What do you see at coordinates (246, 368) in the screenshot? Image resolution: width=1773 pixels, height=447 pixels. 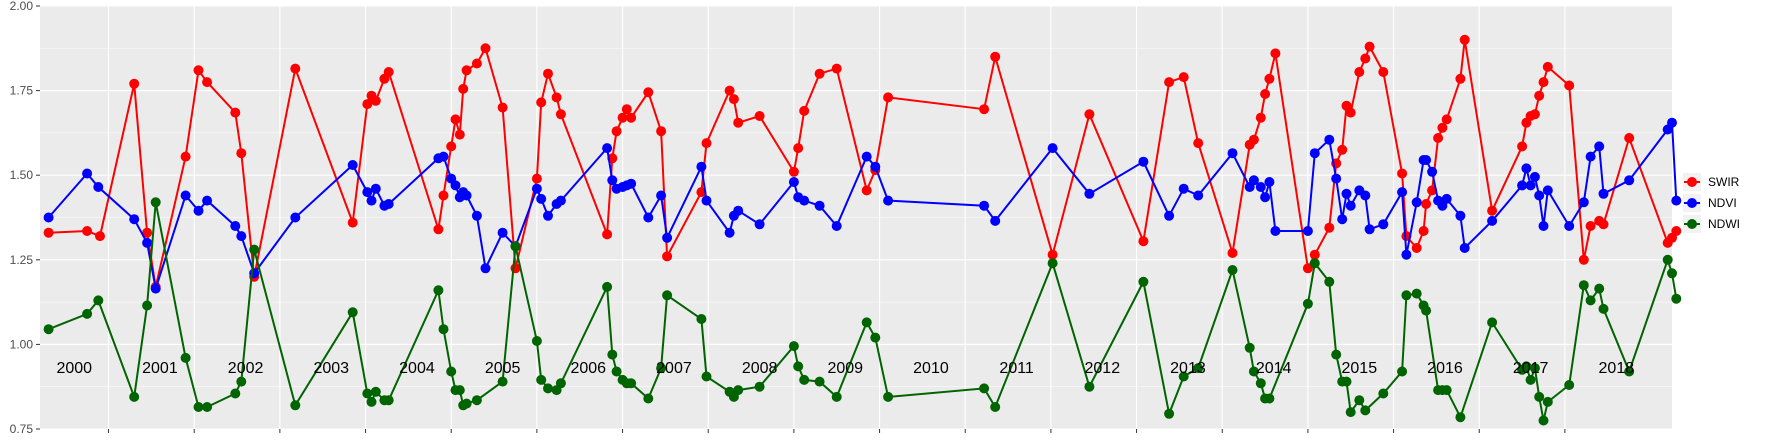 I see `year-label: 2002` at bounding box center [246, 368].